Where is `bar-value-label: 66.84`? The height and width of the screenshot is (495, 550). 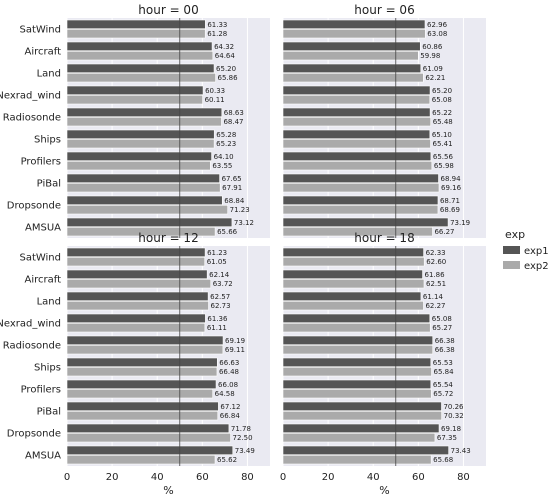
bar-value-label: 66.84 is located at coordinates (230, 416).